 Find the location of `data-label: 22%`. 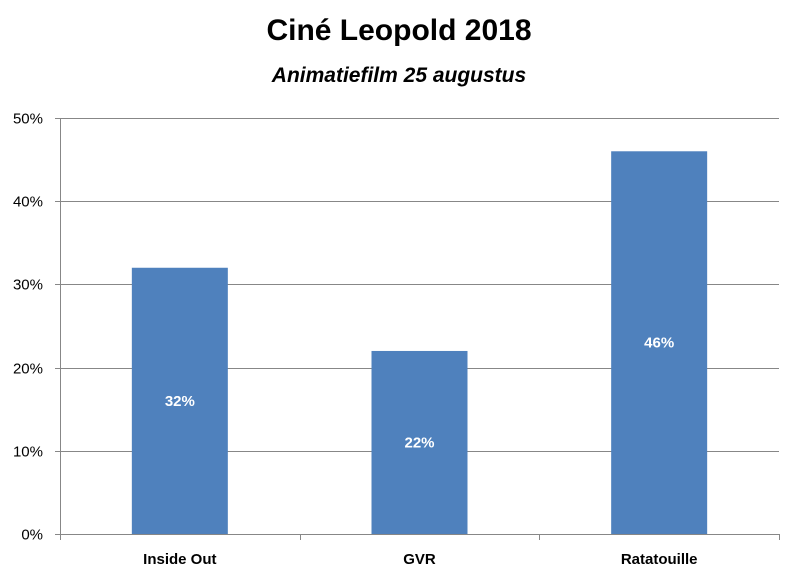

data-label: 22% is located at coordinates (419, 442).